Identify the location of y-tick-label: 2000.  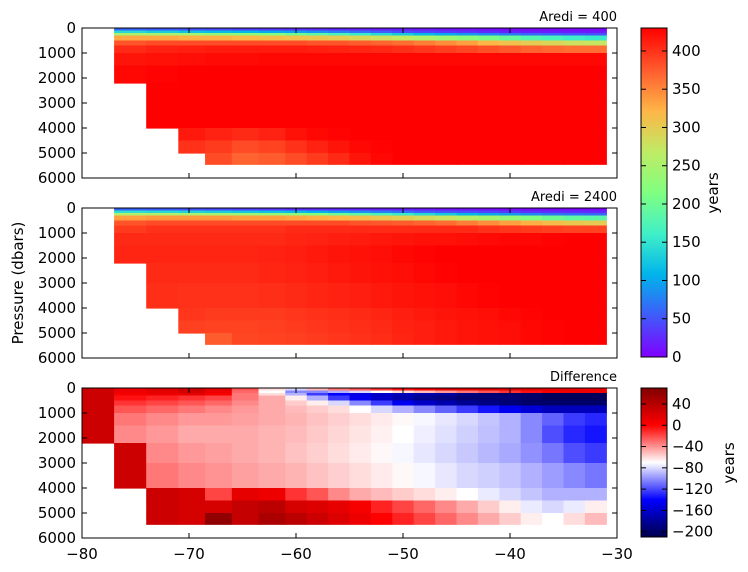
(57, 258).